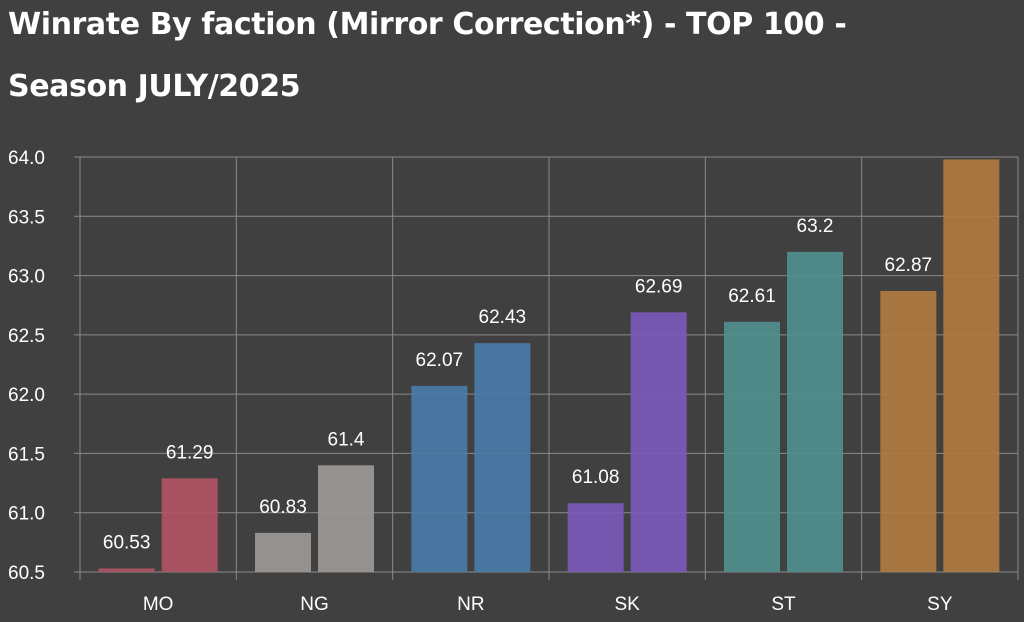 The height and width of the screenshot is (622, 1024). I want to click on x-tick-label: MO, so click(158, 604).